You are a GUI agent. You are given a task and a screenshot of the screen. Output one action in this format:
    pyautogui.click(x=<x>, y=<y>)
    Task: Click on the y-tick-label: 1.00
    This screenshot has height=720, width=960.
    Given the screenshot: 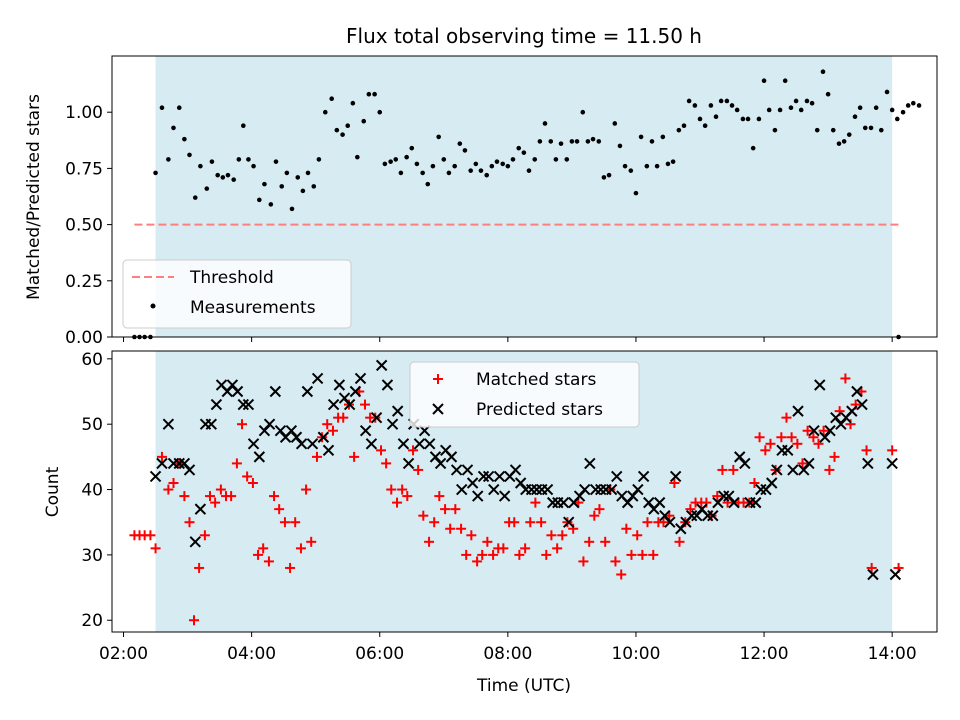 What is the action you would take?
    pyautogui.click(x=84, y=113)
    